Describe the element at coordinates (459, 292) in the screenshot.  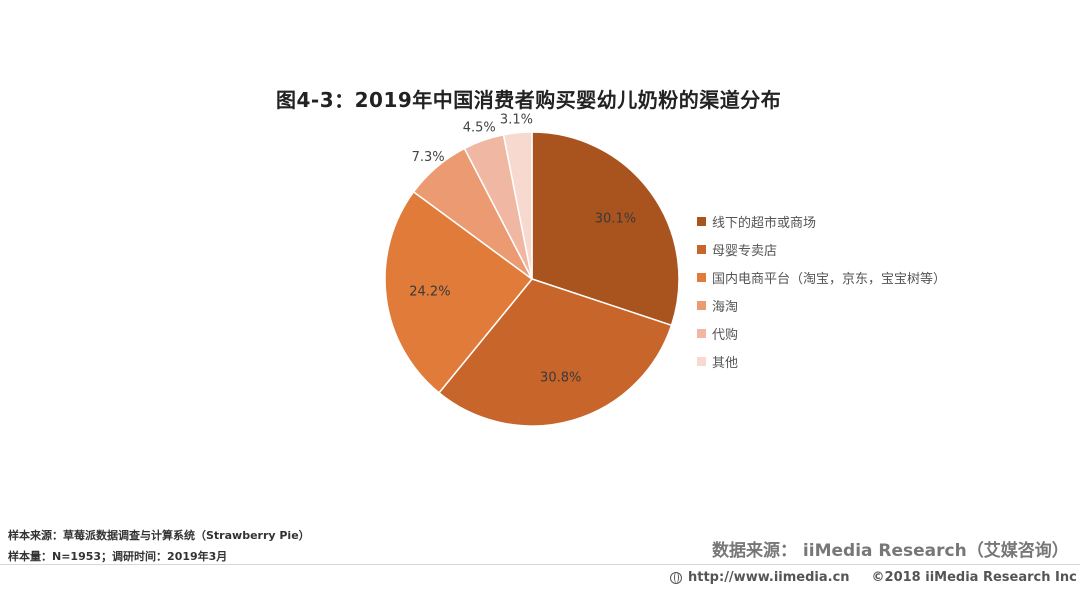
I see `pie-slice-domestic-ecommerce` at that location.